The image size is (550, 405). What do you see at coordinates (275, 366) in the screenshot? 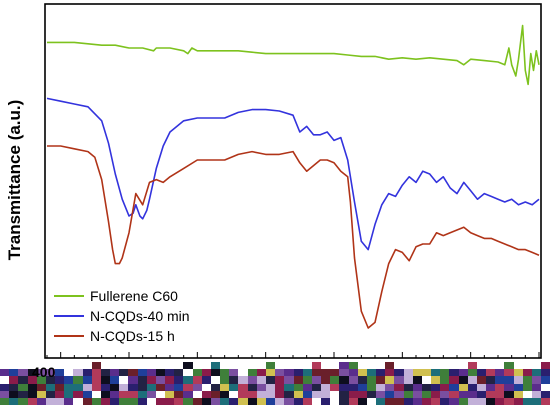
I see `noise-row` at bounding box center [275, 366].